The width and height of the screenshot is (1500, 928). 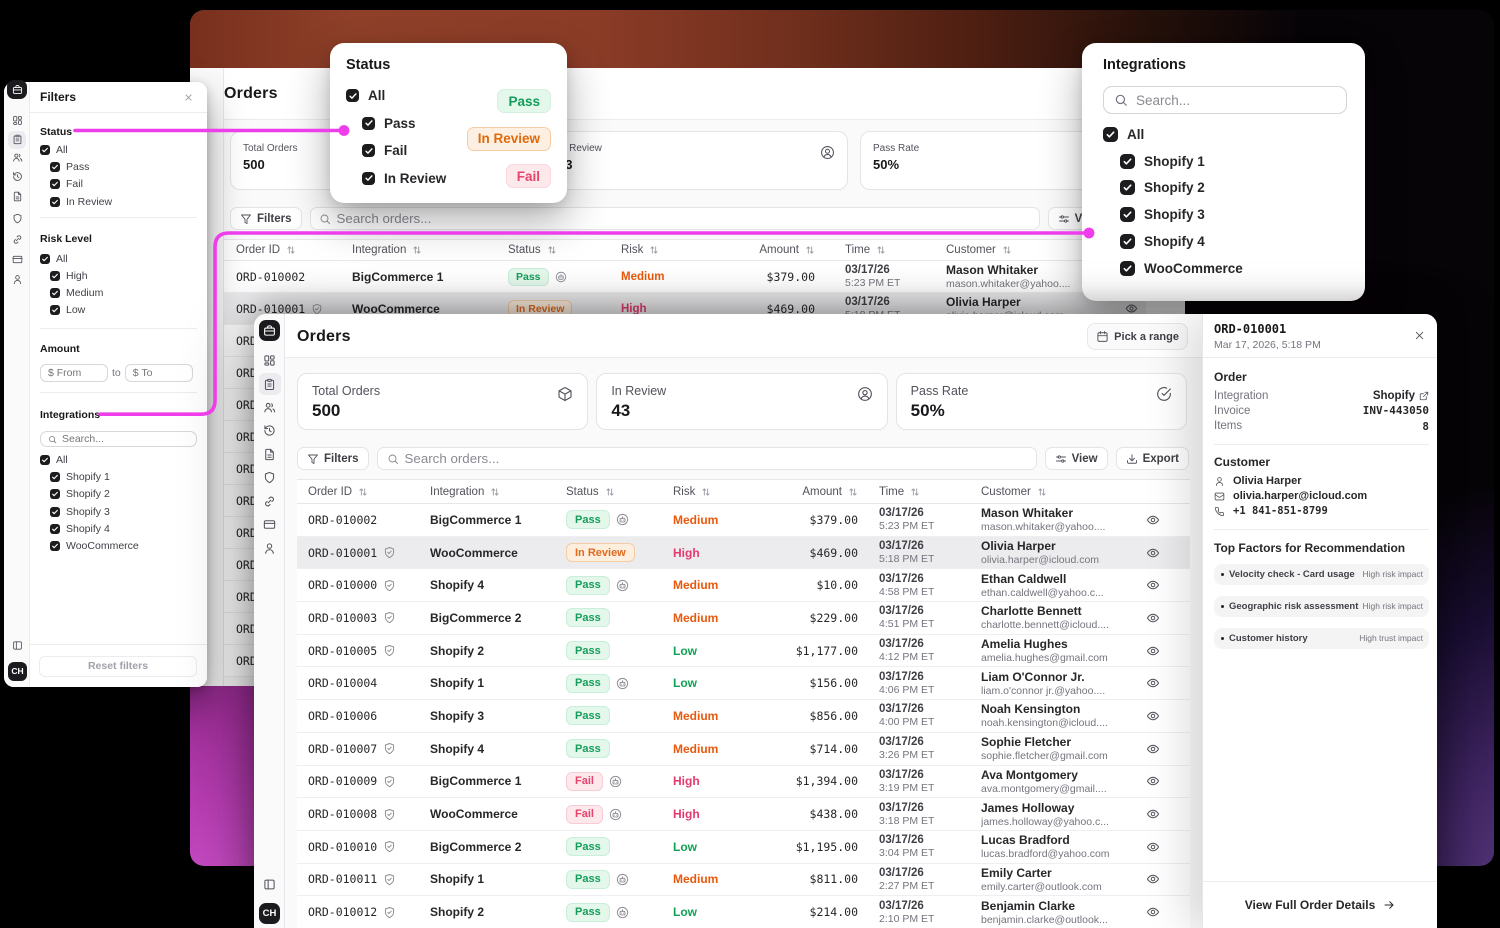 I want to click on amount-from-field, so click(x=74, y=373).